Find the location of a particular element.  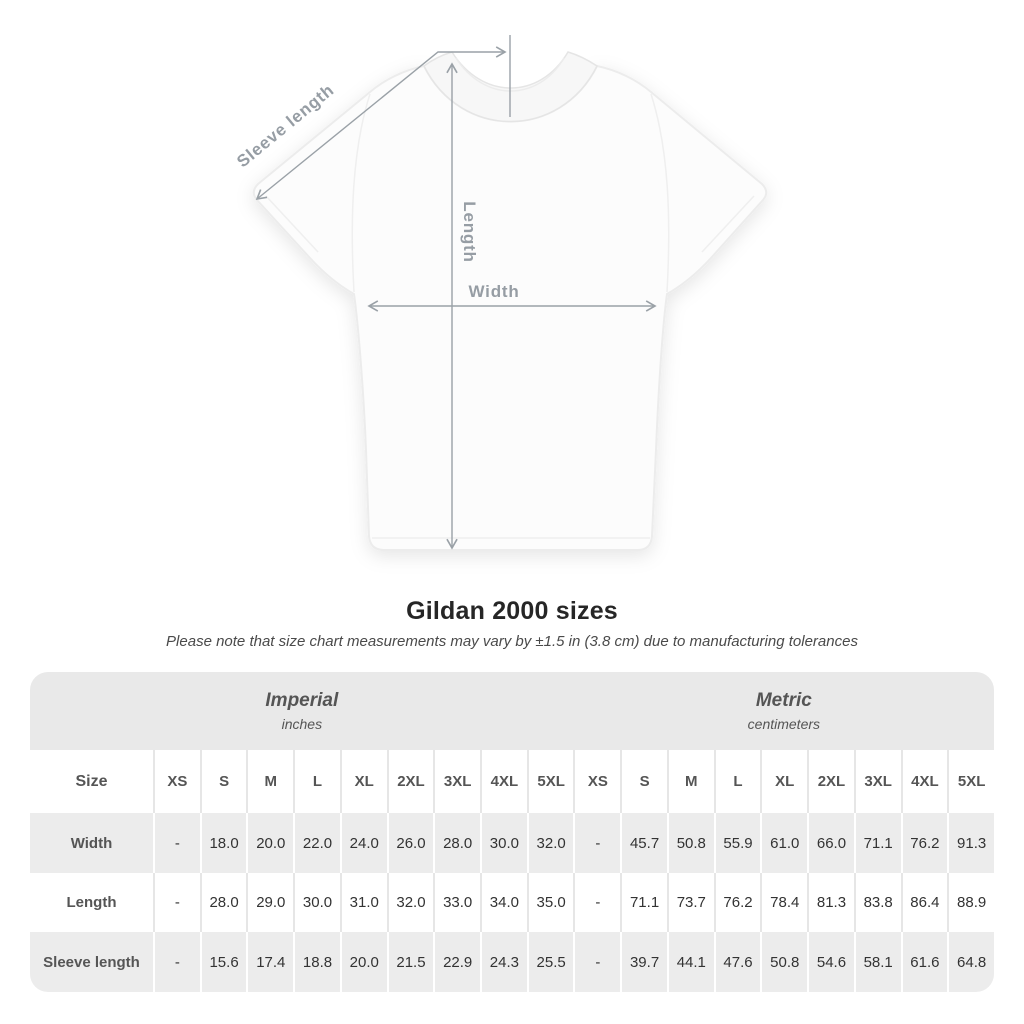

row-label: Width is located at coordinates (91, 843).